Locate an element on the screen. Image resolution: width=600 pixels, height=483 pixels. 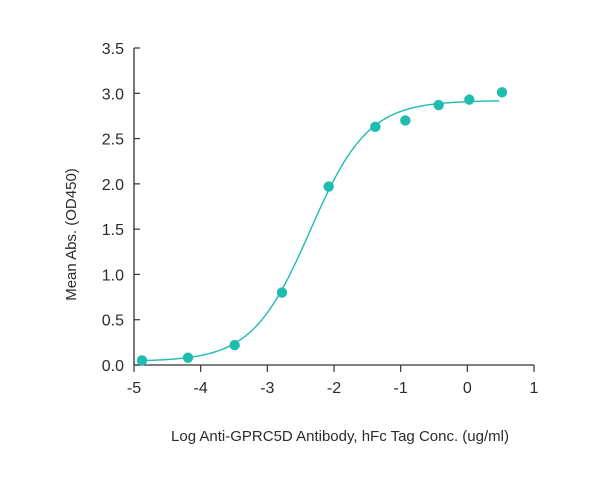
y-tick-label: 1.0 is located at coordinates (113, 275).